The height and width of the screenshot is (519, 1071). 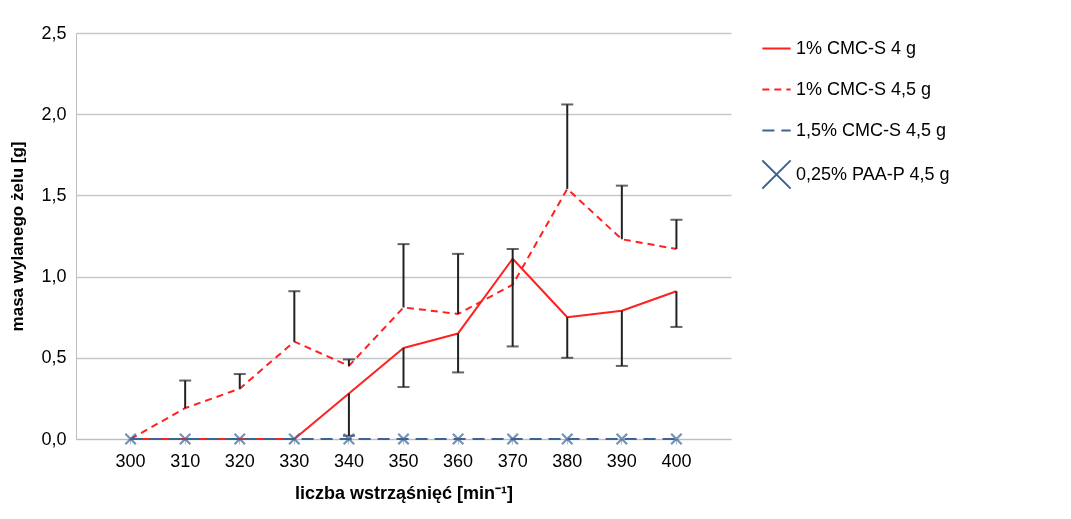 What do you see at coordinates (294, 460) in the screenshot?
I see `x-tick-label: 330` at bounding box center [294, 460].